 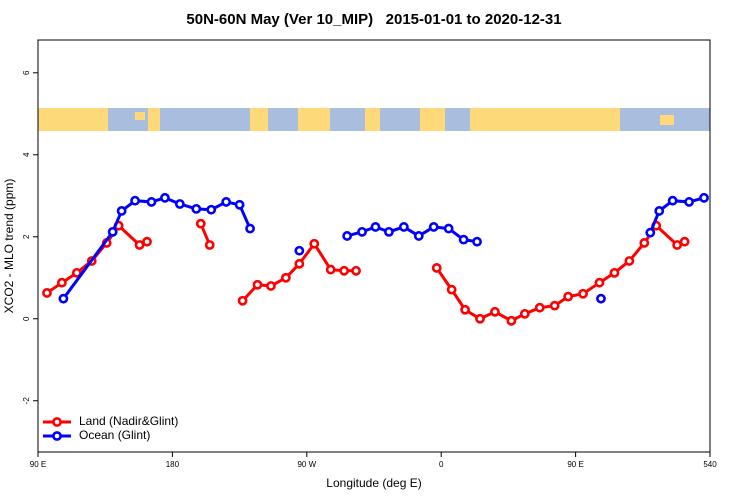 What do you see at coordinates (9, 246) in the screenshot?
I see `y-axis-label: XCO2 - MLO trend (ppm)` at bounding box center [9, 246].